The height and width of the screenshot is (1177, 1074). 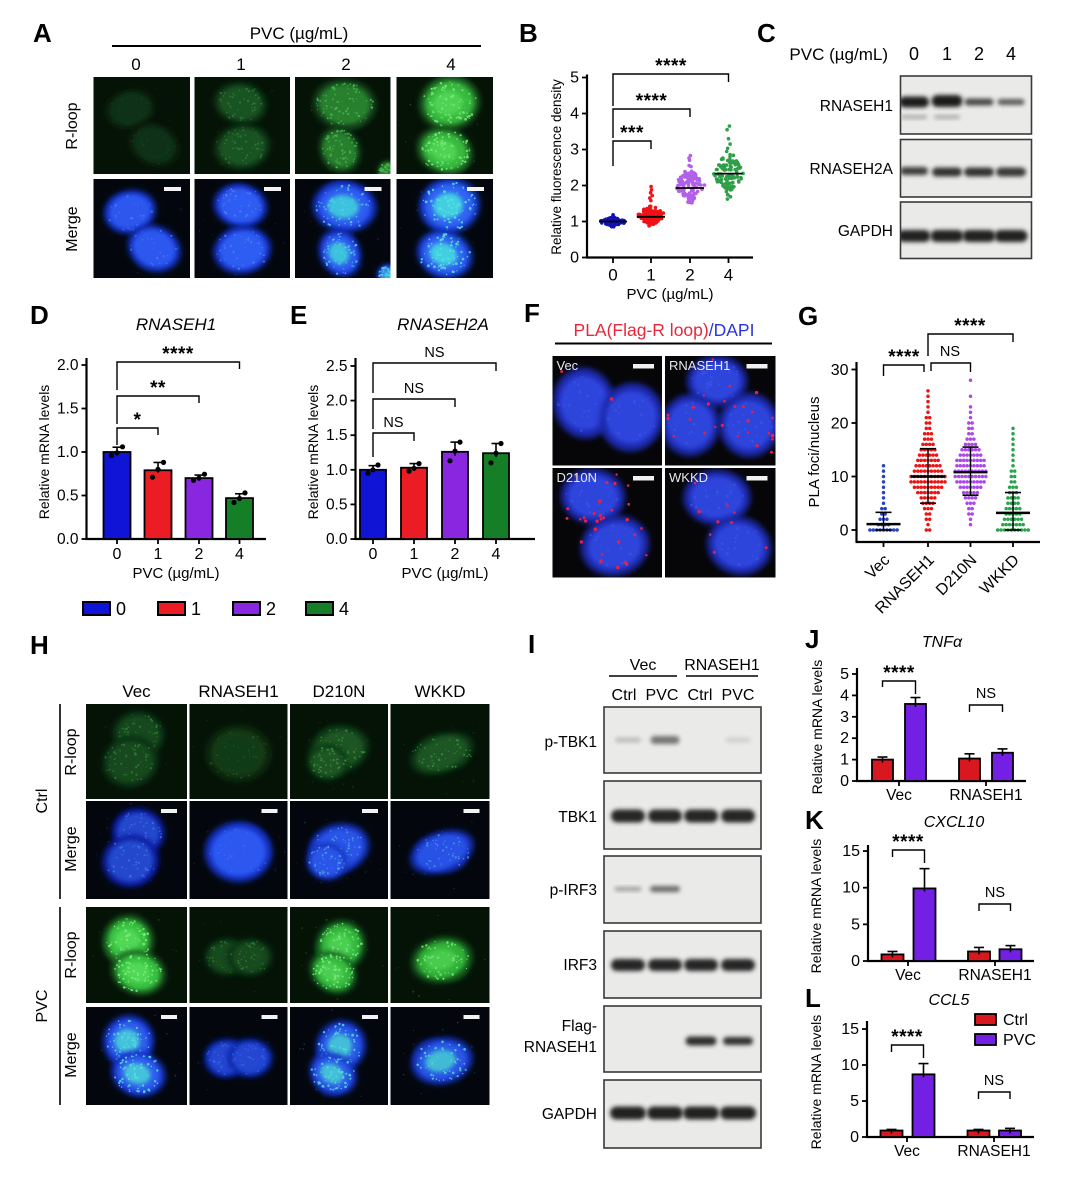 What do you see at coordinates (664, 330) in the screenshot?
I see `svg-text: PLA(Flag-R loop)/DAPI` at bounding box center [664, 330].